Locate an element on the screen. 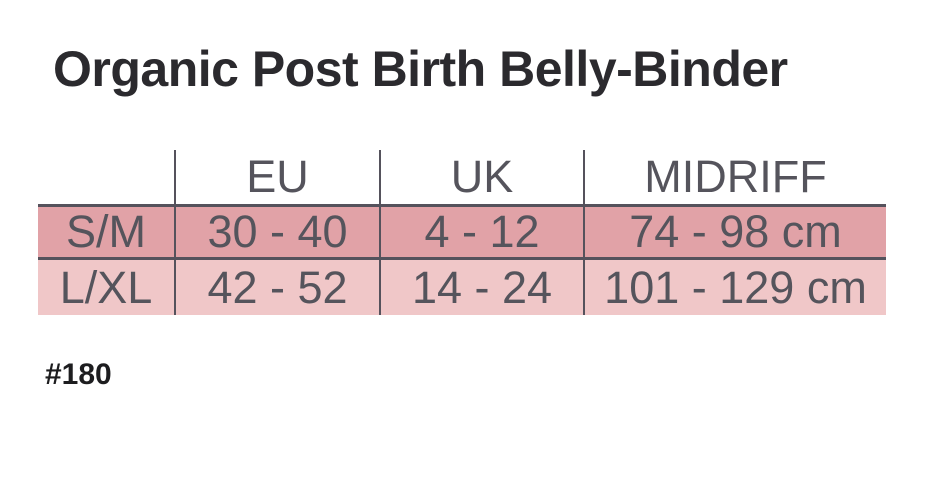 This screenshot has width=940, height=482. row-label-sm: S/M is located at coordinates (105, 232).